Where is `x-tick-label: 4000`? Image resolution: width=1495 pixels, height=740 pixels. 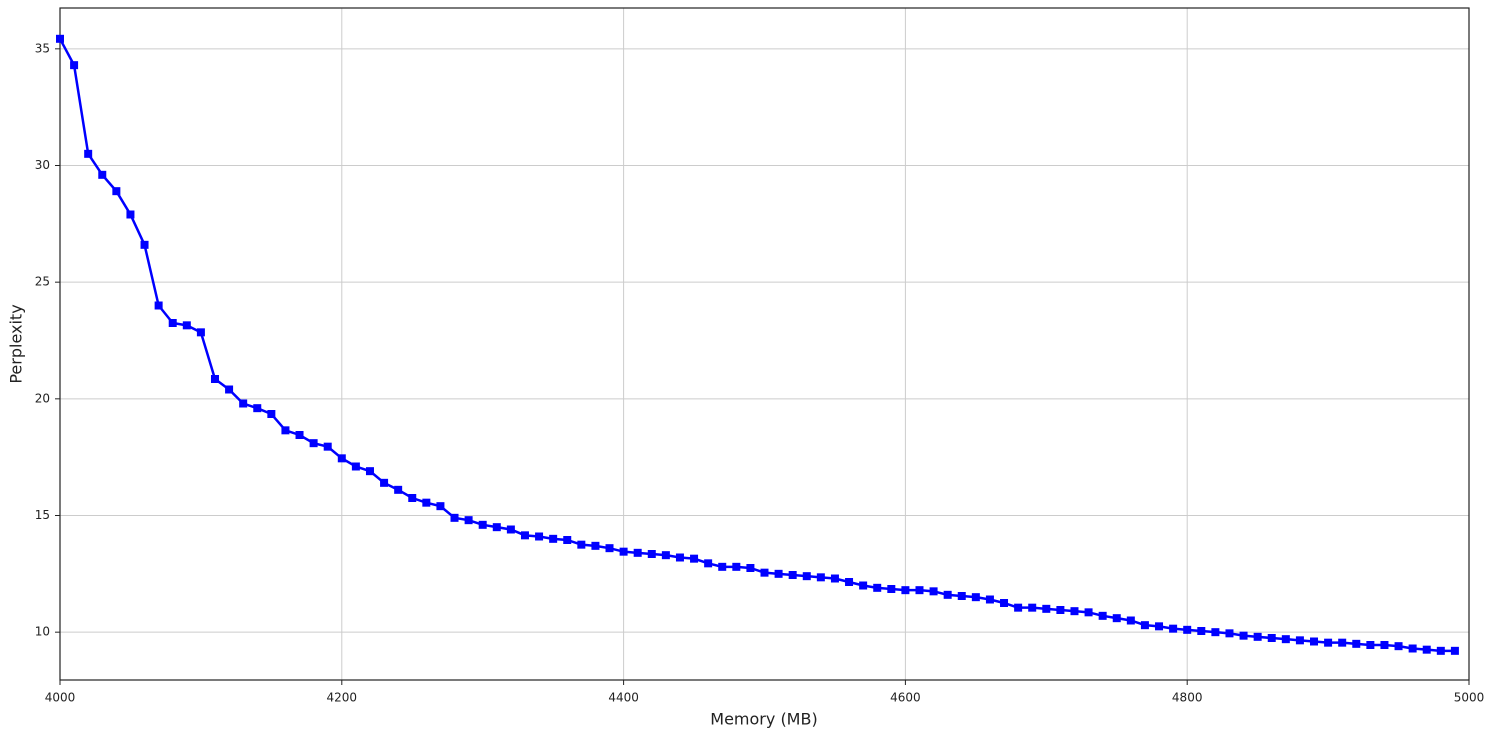
x-tick-label: 4000 is located at coordinates (60, 698).